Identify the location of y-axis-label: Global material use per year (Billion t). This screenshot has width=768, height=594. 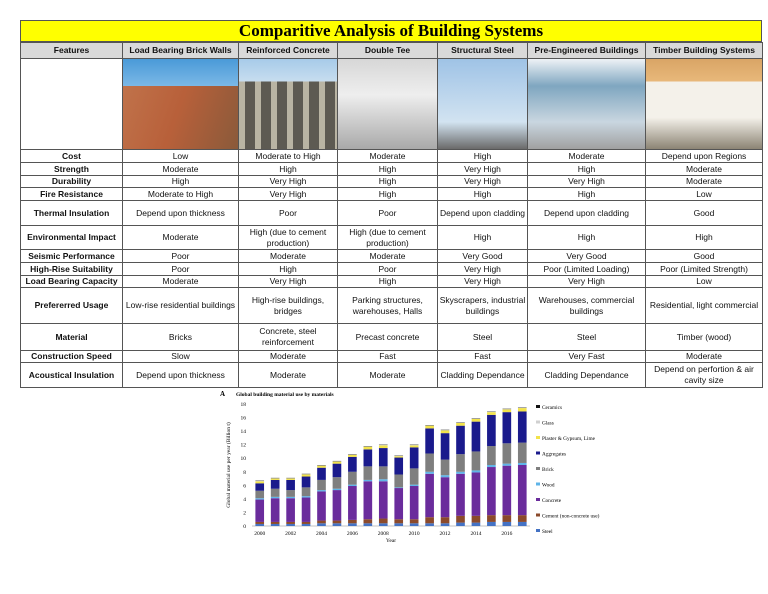
(228, 465).